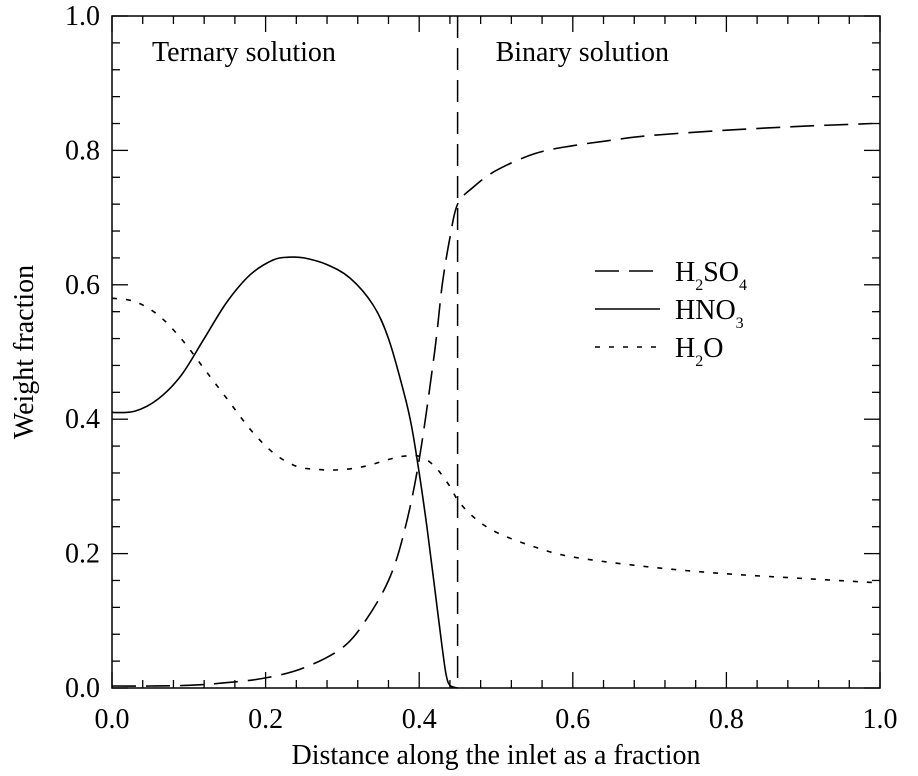 Image resolution: width=918 pixels, height=776 pixels. What do you see at coordinates (82, 150) in the screenshot?
I see `y-tick-label: 0.8` at bounding box center [82, 150].